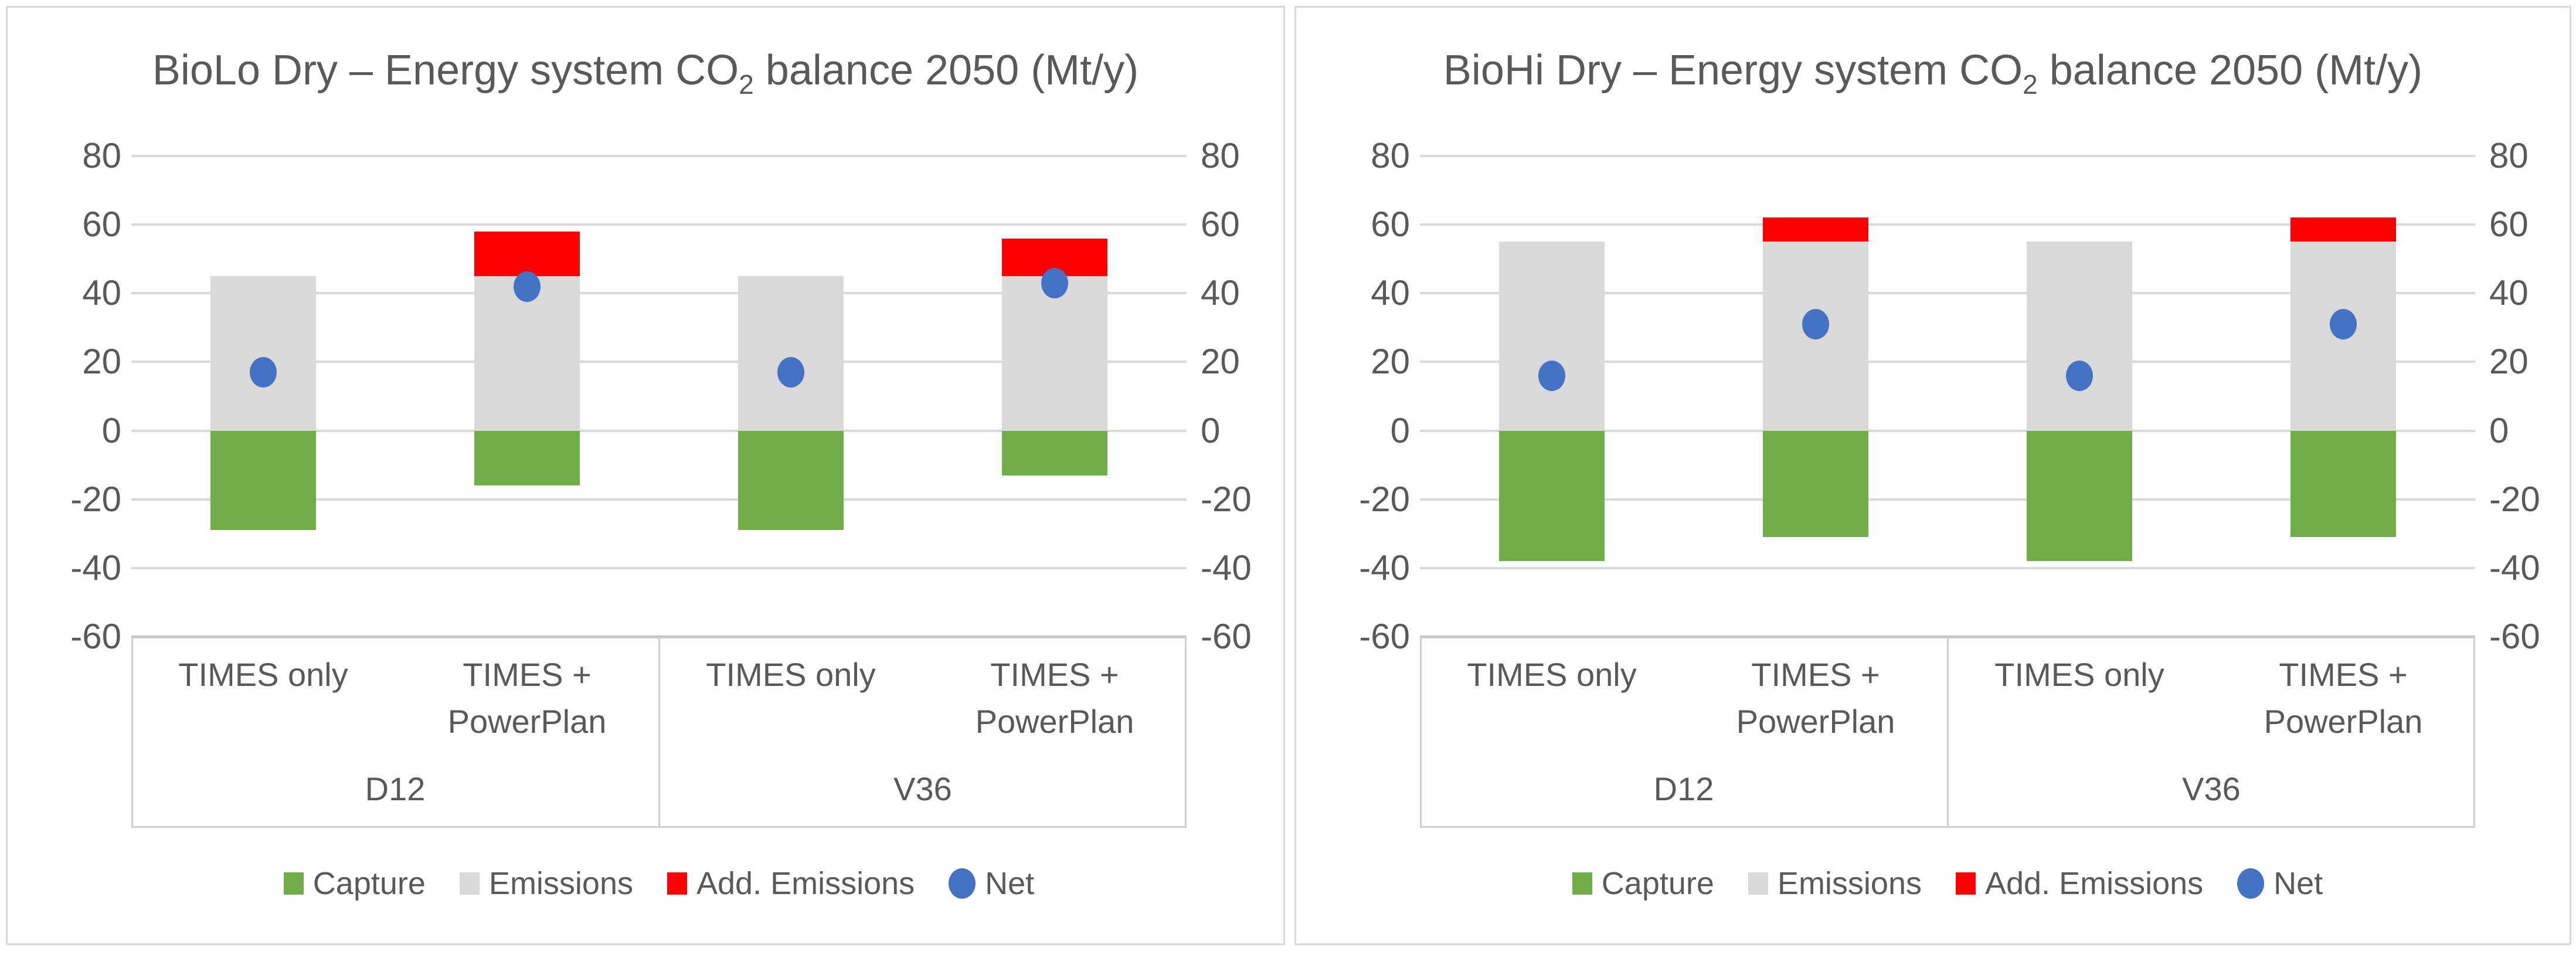 This screenshot has width=2576, height=965. I want to click on y-axis-tick-label-right: 80, so click(2509, 155).